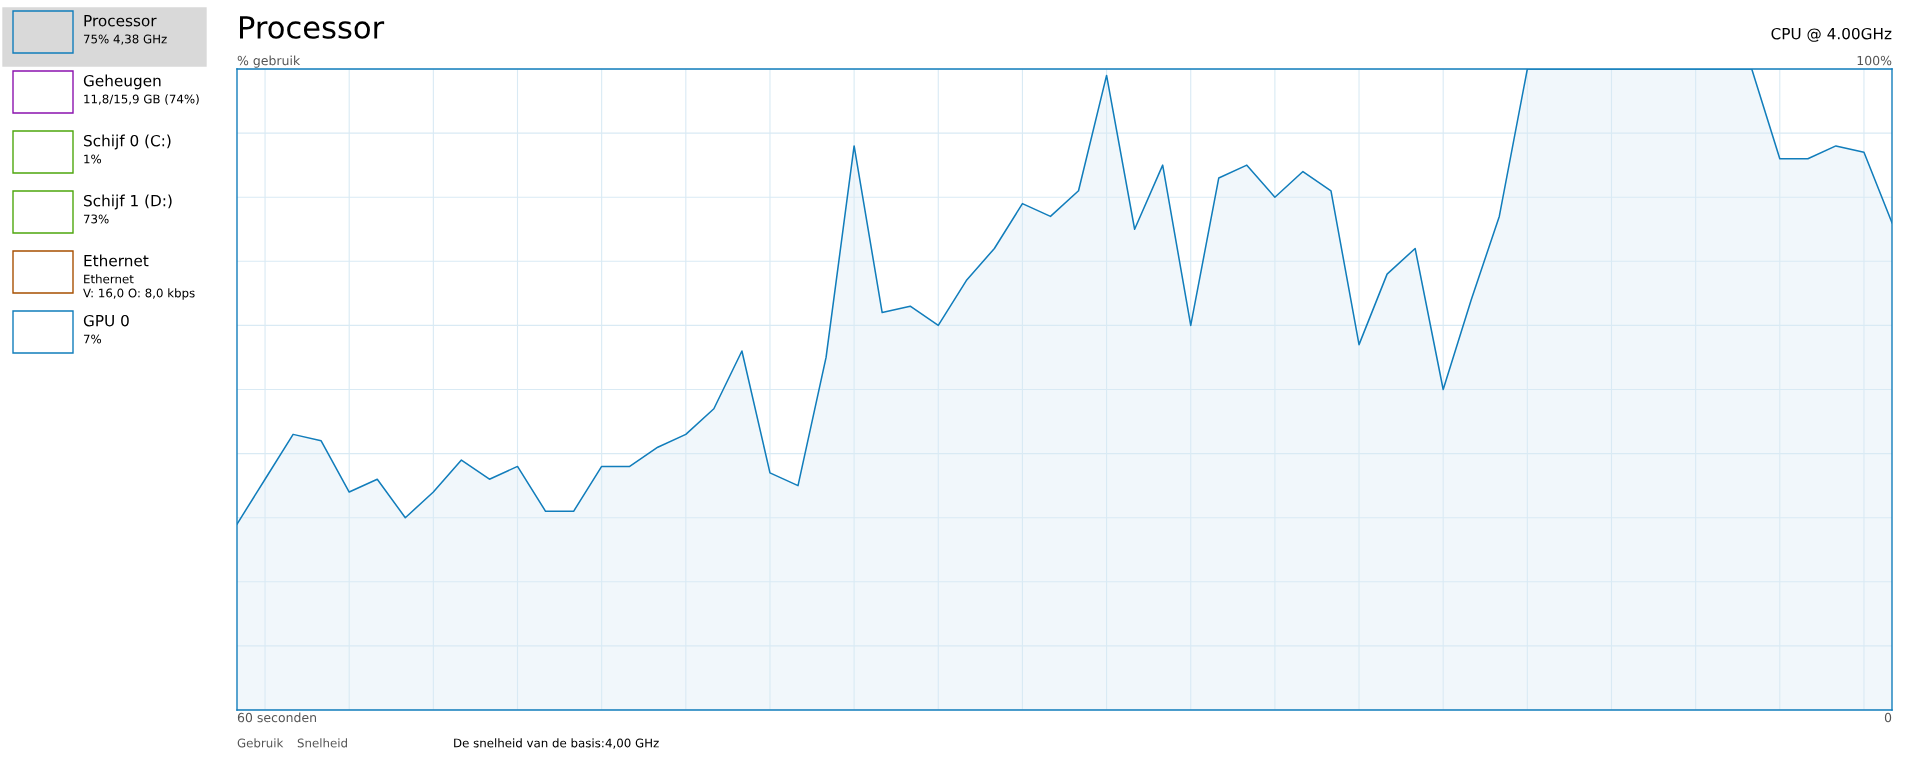 This screenshot has height=758, width=1905. What do you see at coordinates (127, 209) in the screenshot?
I see `text: Schijf 1 (D:) 73%` at bounding box center [127, 209].